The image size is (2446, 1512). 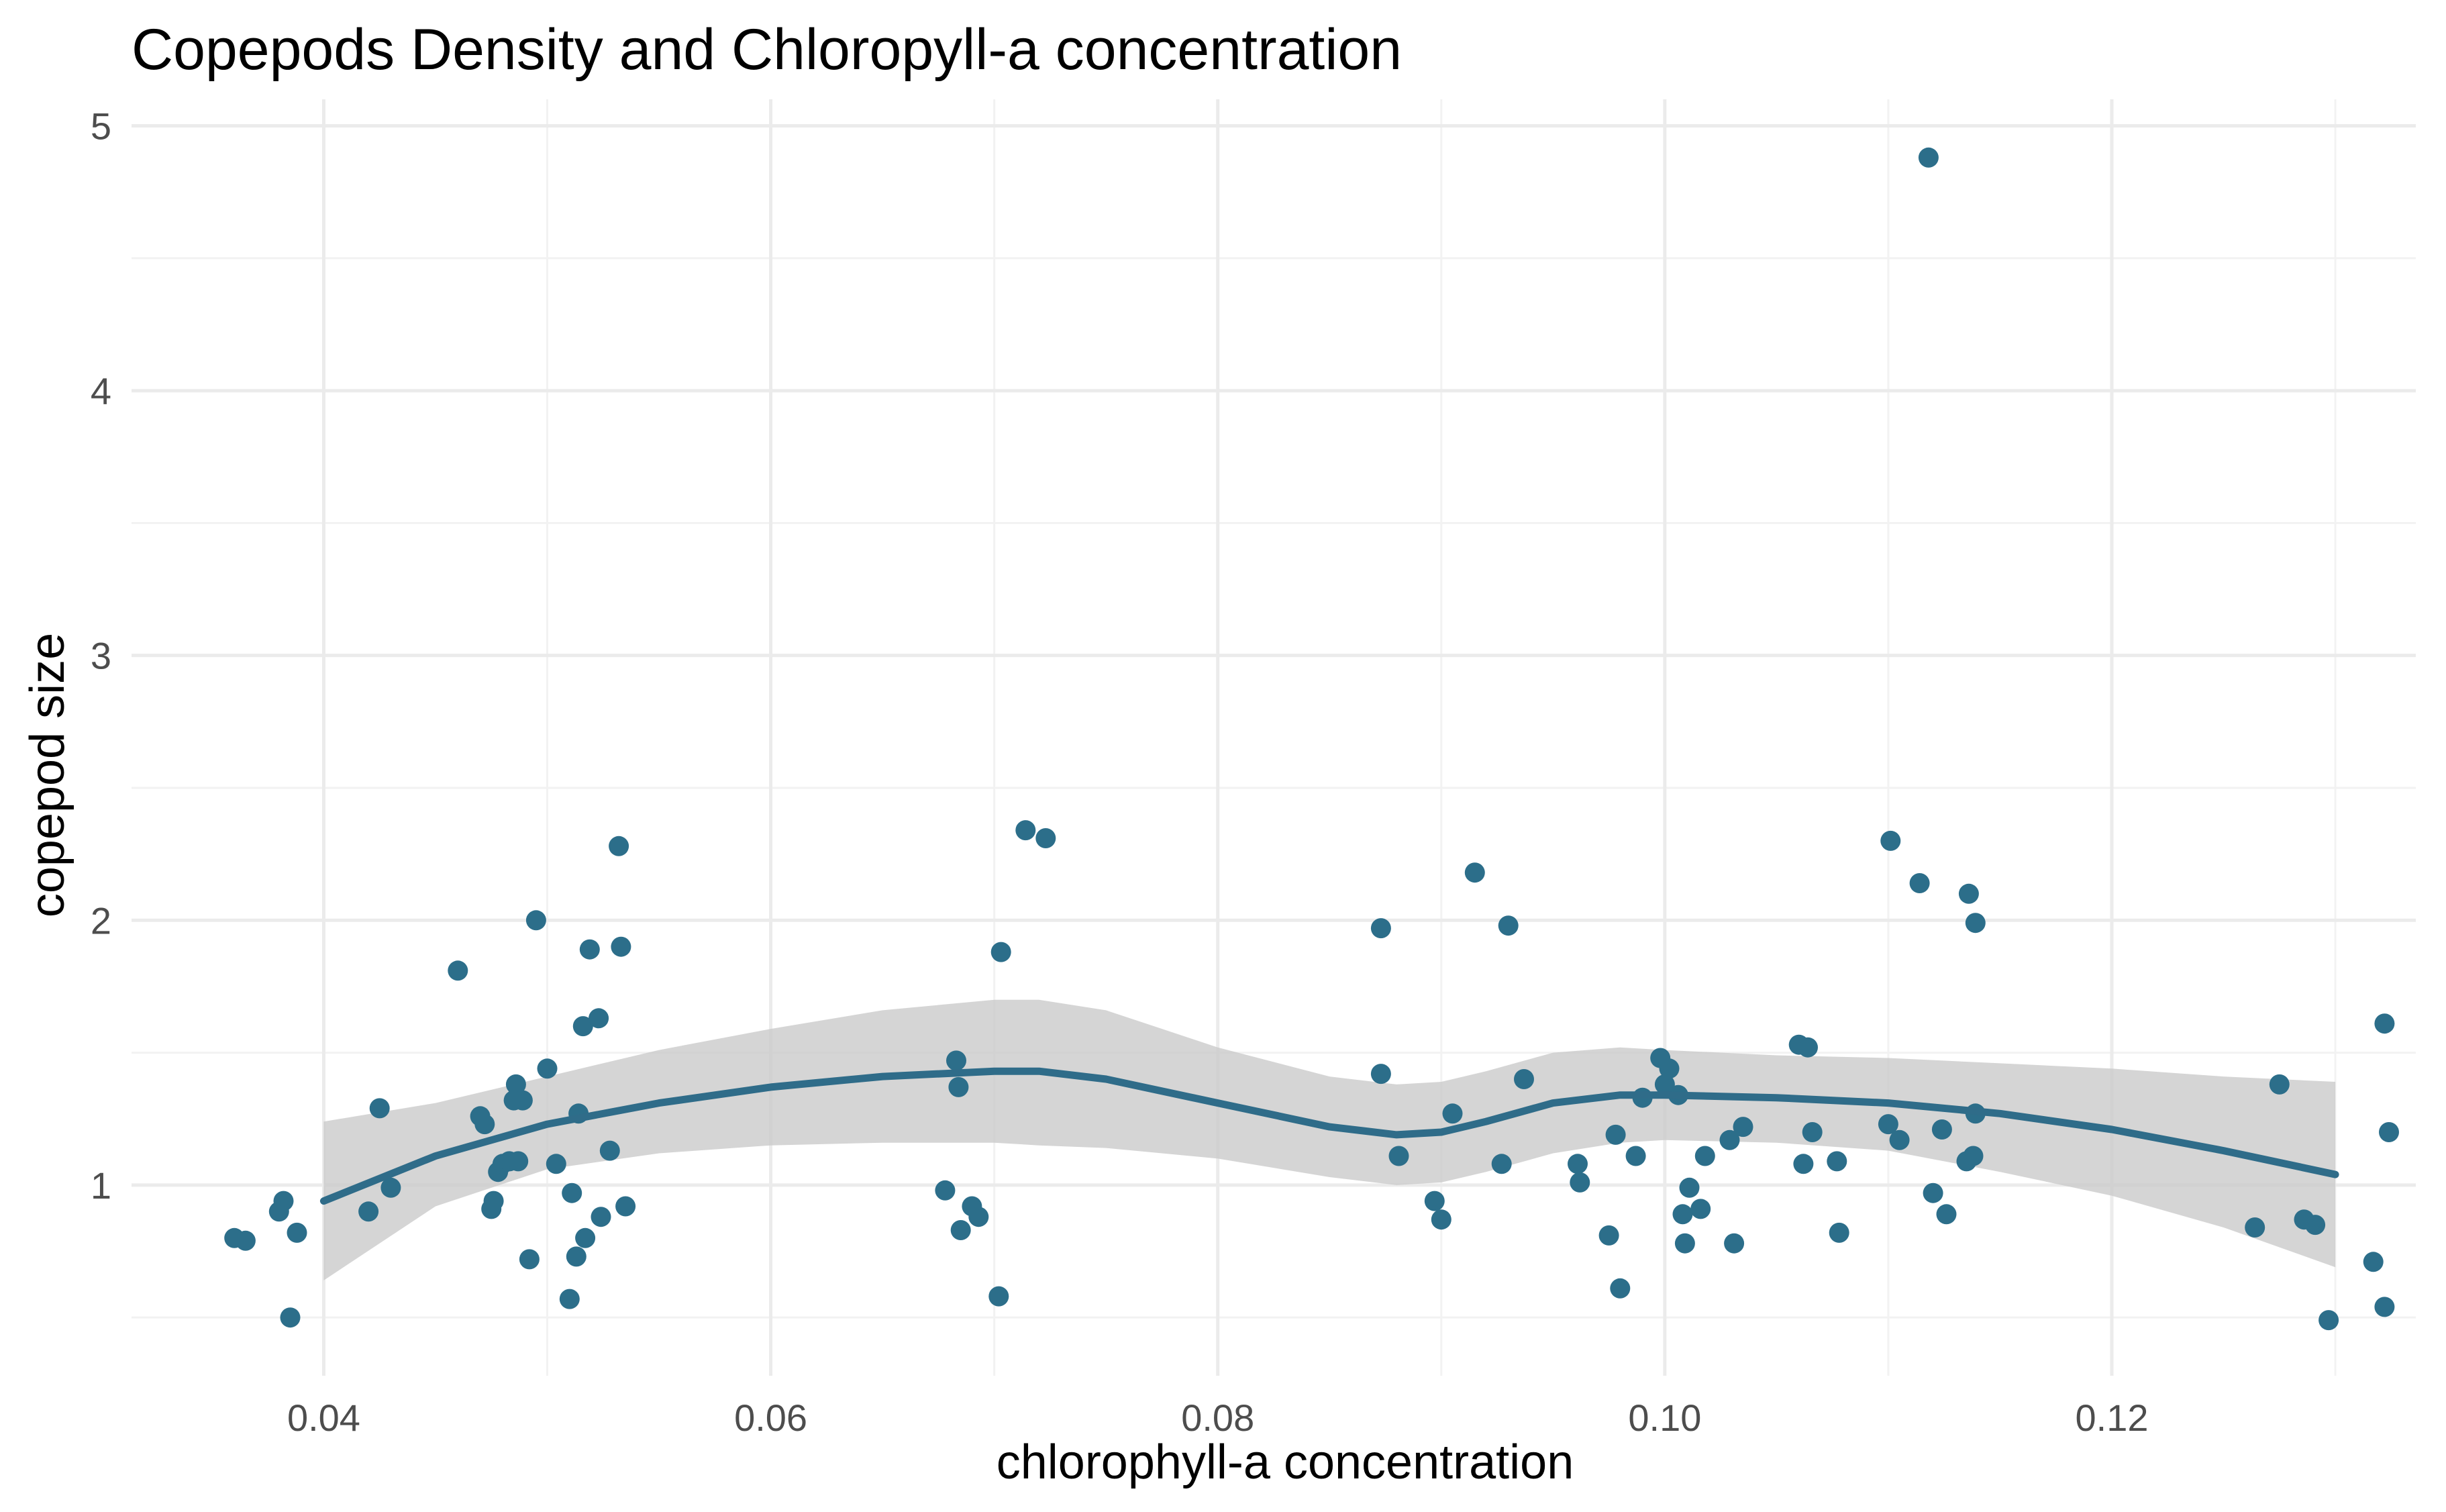 What do you see at coordinates (1285, 1462) in the screenshot?
I see `x-axis-title: chlorophyll-a concentration` at bounding box center [1285, 1462].